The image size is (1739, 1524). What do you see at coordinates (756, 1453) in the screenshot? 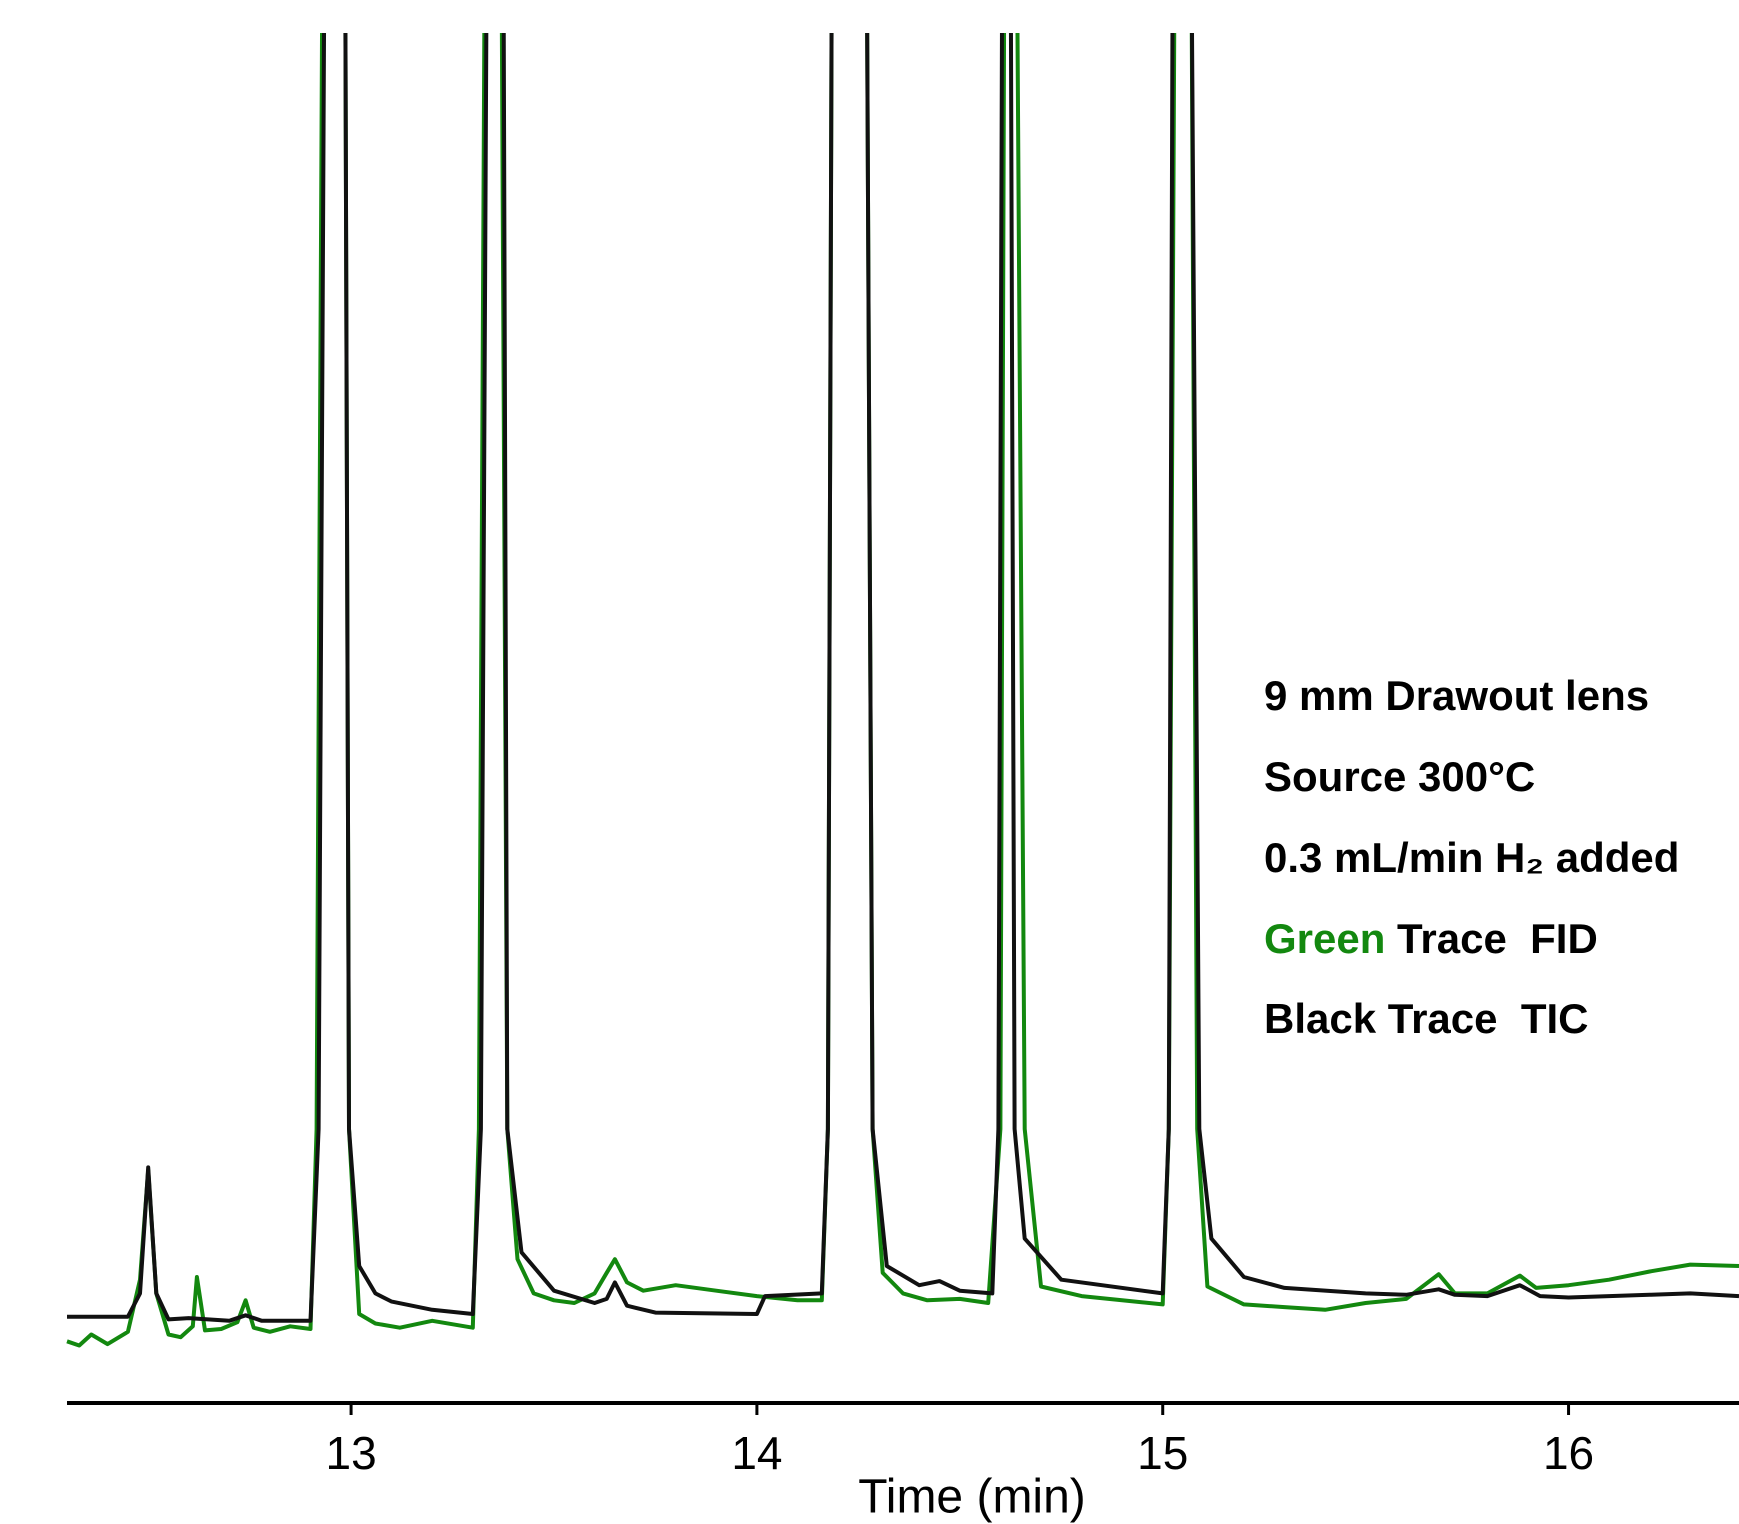
I see `x-tick-label: 14` at bounding box center [756, 1453].